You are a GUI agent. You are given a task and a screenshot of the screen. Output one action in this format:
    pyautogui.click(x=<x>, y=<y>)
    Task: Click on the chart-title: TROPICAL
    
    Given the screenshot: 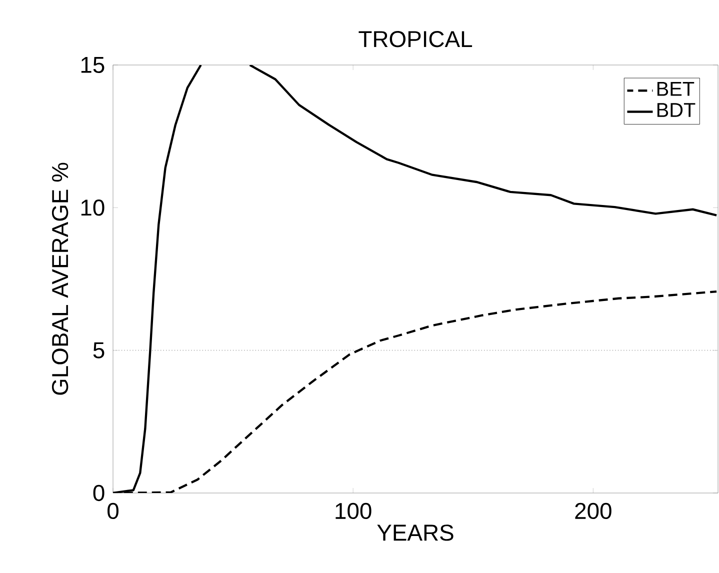 What is the action you would take?
    pyautogui.click(x=415, y=39)
    